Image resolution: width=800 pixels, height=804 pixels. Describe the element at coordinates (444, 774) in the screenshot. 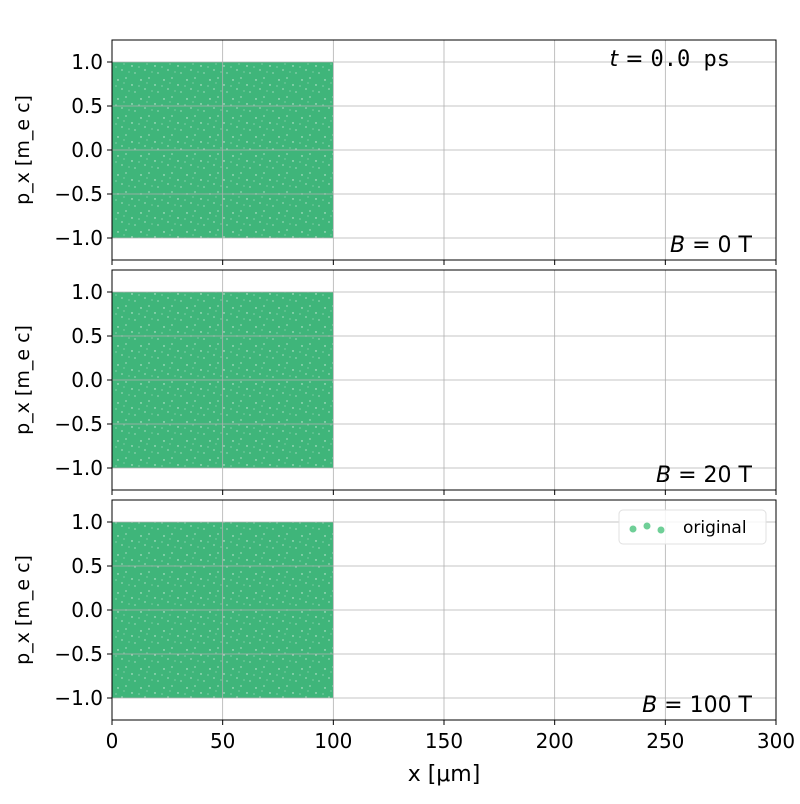

I see `x-axis-label: x [μm]` at that location.